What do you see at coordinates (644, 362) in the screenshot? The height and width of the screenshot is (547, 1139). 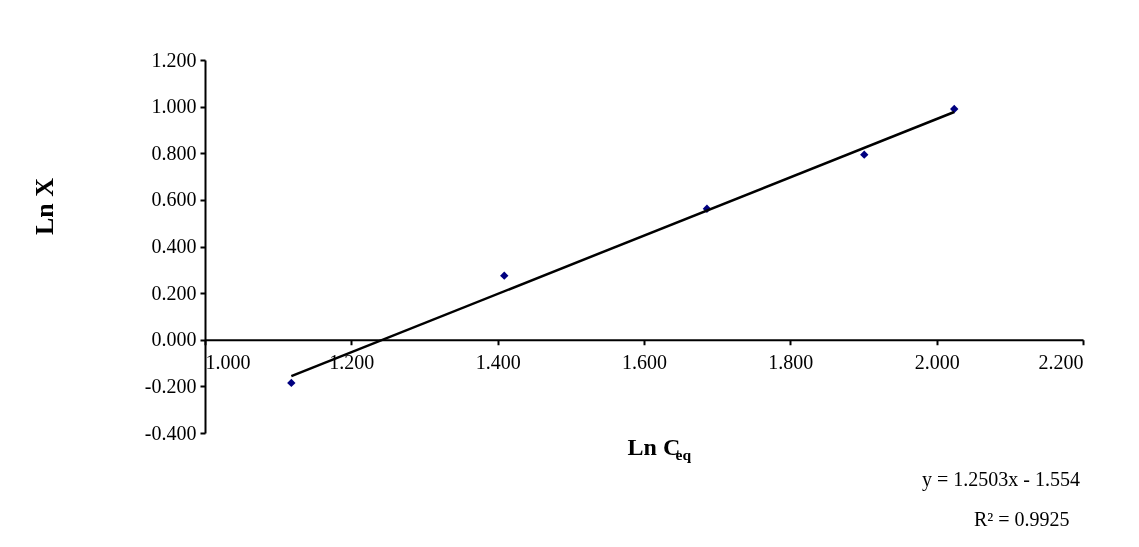 I see `x-tick-label: 1.600` at bounding box center [644, 362].